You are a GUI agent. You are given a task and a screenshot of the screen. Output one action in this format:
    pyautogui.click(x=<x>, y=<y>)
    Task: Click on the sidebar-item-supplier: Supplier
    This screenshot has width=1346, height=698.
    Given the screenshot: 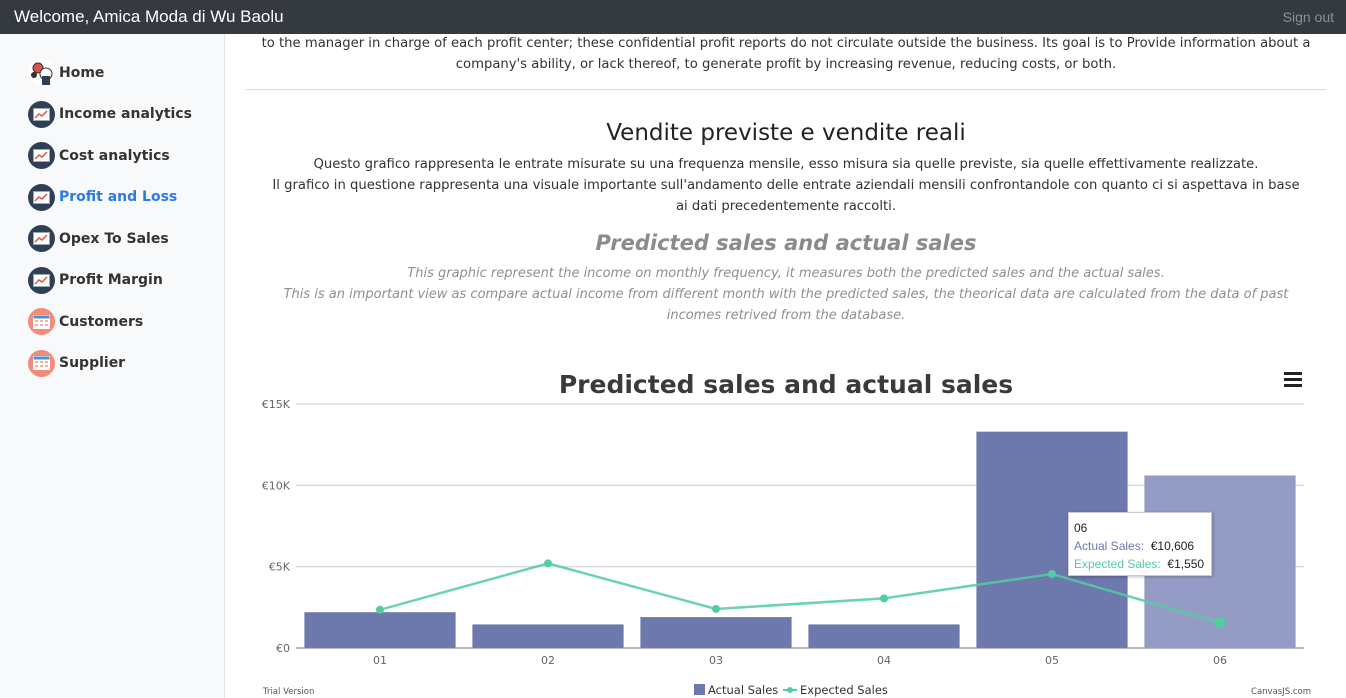 What is the action you would take?
    pyautogui.click(x=112, y=364)
    